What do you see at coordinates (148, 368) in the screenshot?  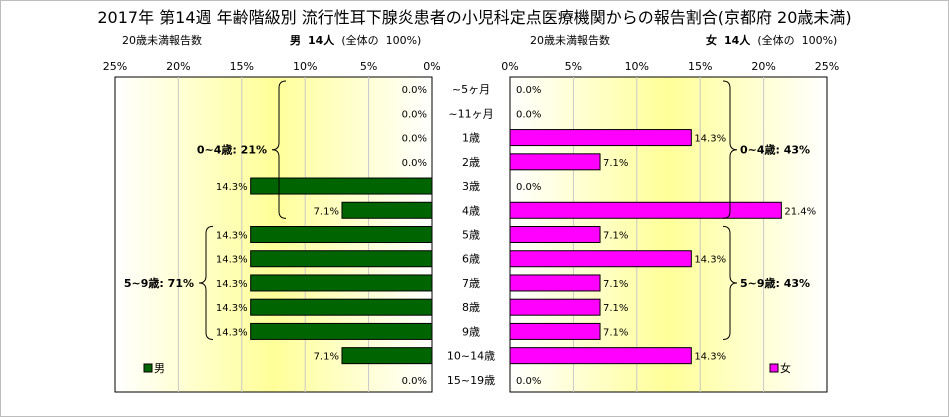 I see `male-legend-swatch` at bounding box center [148, 368].